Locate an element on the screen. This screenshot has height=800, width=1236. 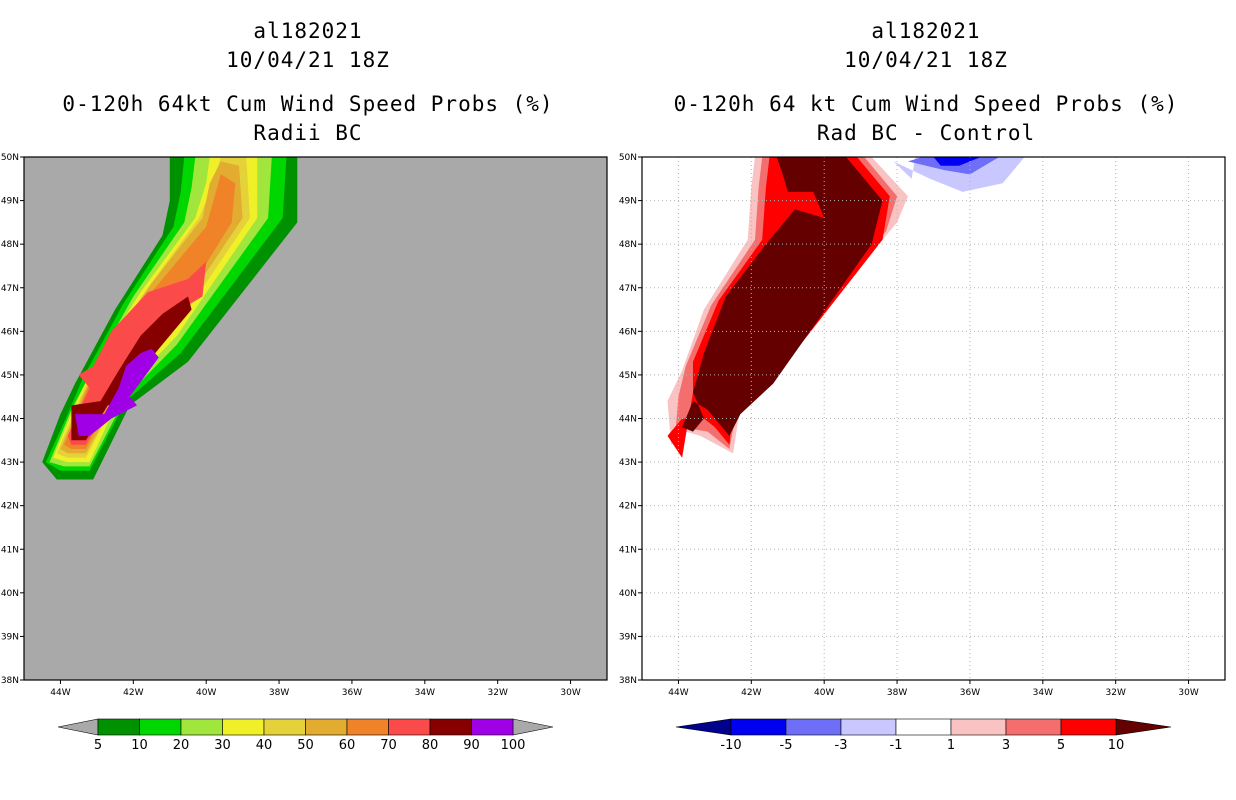
right-title-datetime: 10/04/21 18Z is located at coordinates (926, 60).